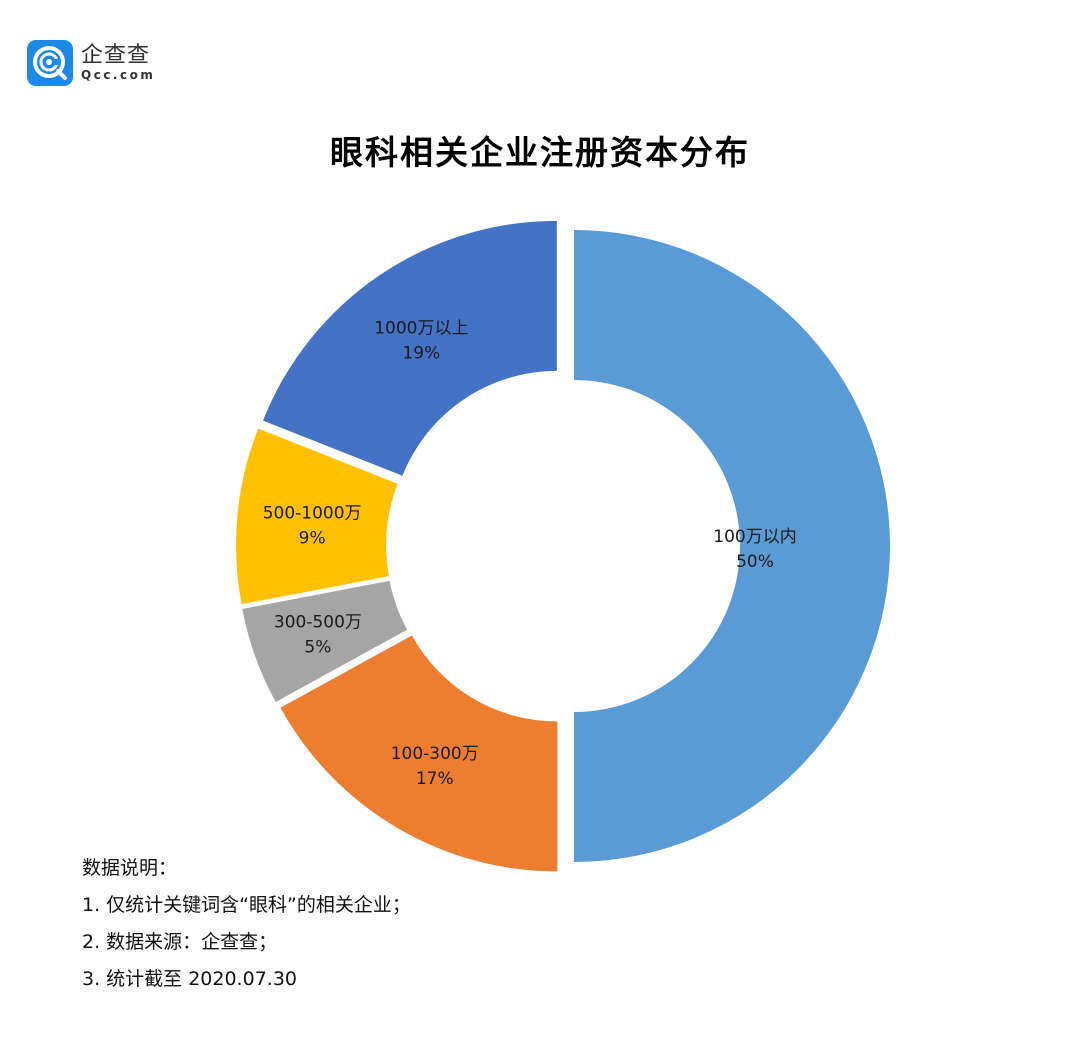 Image resolution: width=1080 pixels, height=1048 pixels. What do you see at coordinates (754, 537) in the screenshot?
I see `slice-label-name: 100万以内` at bounding box center [754, 537].